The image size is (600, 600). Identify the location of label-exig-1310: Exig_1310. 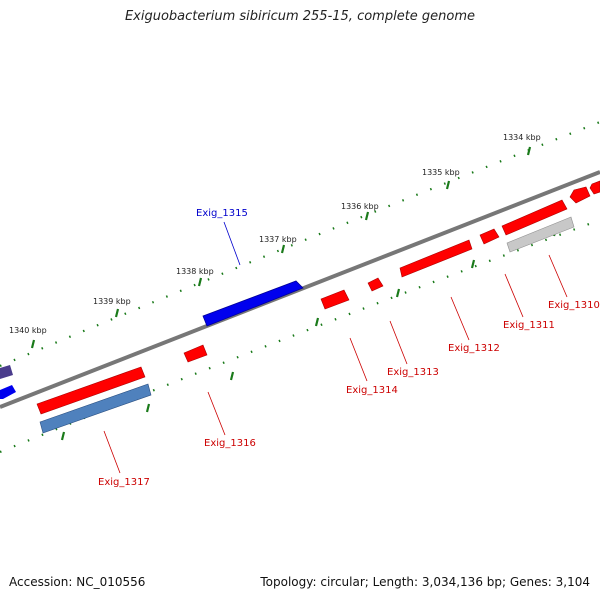
(574, 305).